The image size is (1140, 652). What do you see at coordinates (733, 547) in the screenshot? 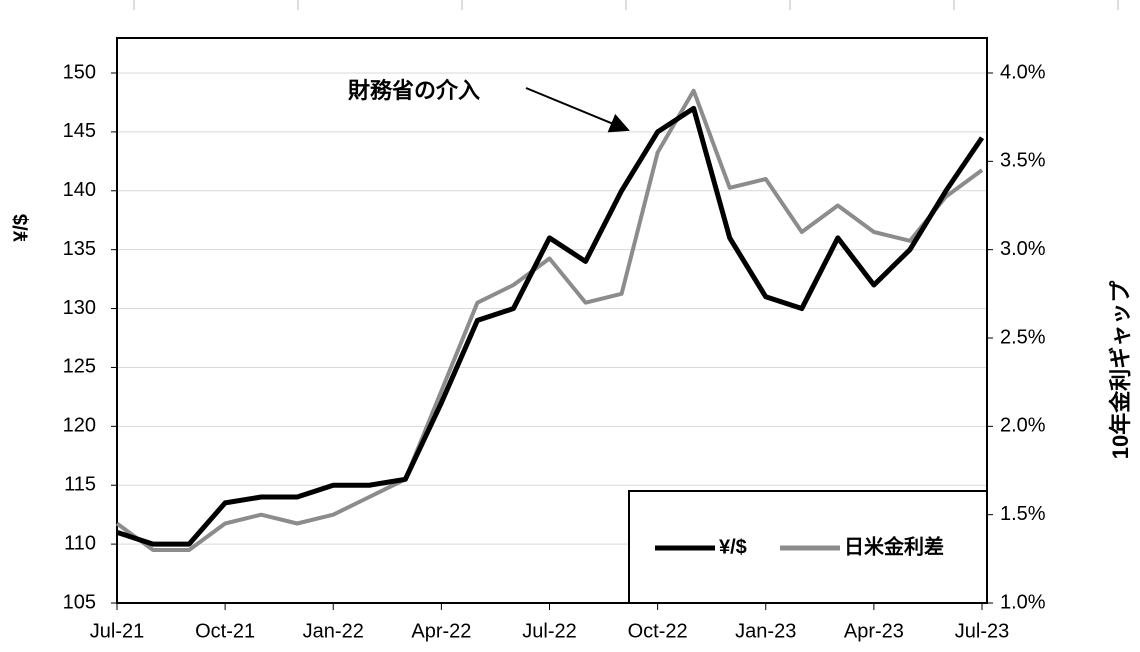
I see `legend-label: ¥/$` at bounding box center [733, 547].